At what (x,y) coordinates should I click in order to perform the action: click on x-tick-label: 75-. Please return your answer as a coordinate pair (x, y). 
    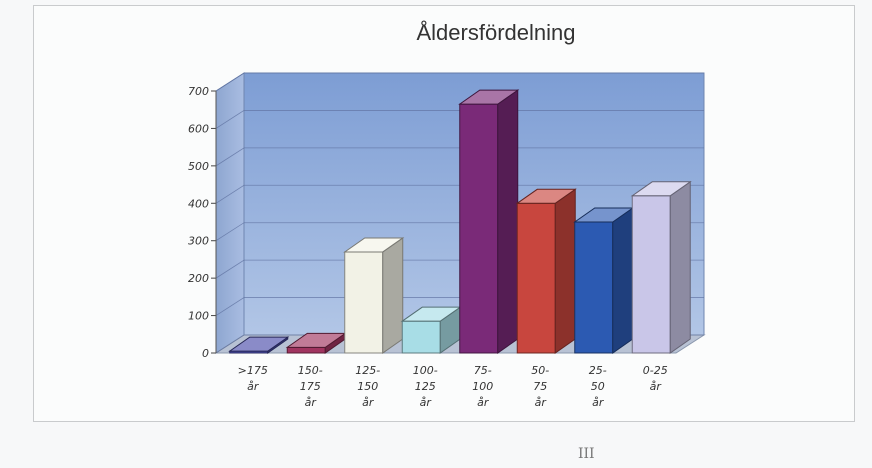
    Looking at the image, I should click on (483, 370).